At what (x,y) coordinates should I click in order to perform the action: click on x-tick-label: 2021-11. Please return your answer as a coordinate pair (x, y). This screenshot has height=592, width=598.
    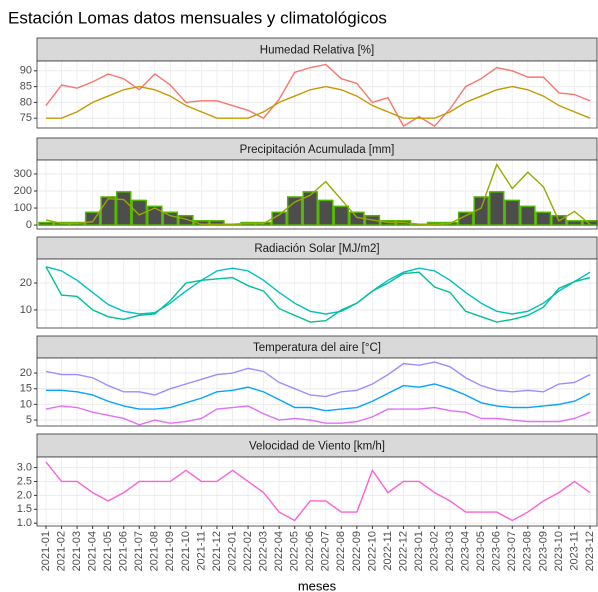
    Looking at the image, I should click on (201, 551).